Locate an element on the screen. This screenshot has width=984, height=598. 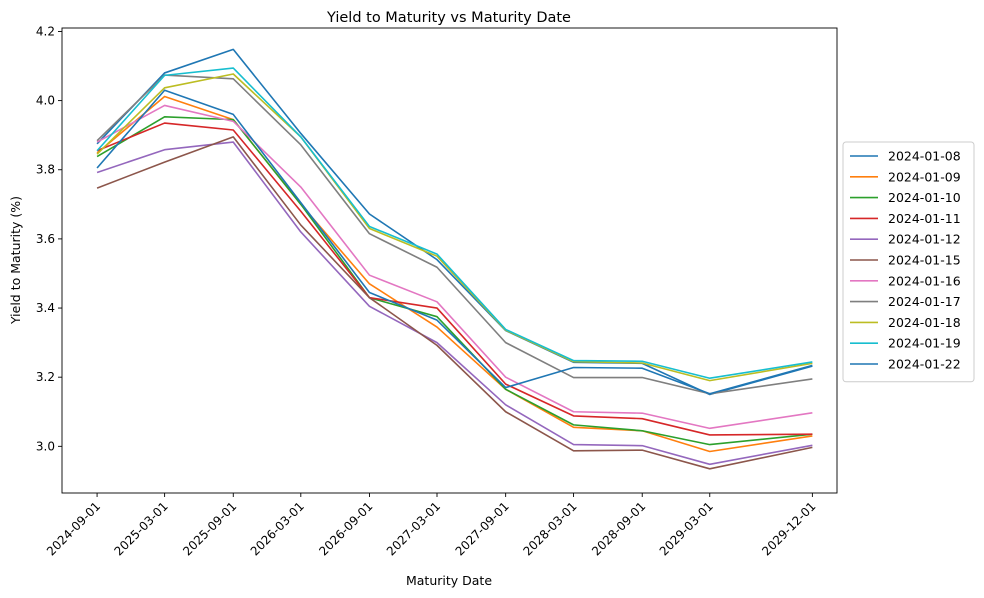
y-axis: 3.0 3.2 3.4 3.6 3.8 4.0 4.2 is located at coordinates (49, 238).